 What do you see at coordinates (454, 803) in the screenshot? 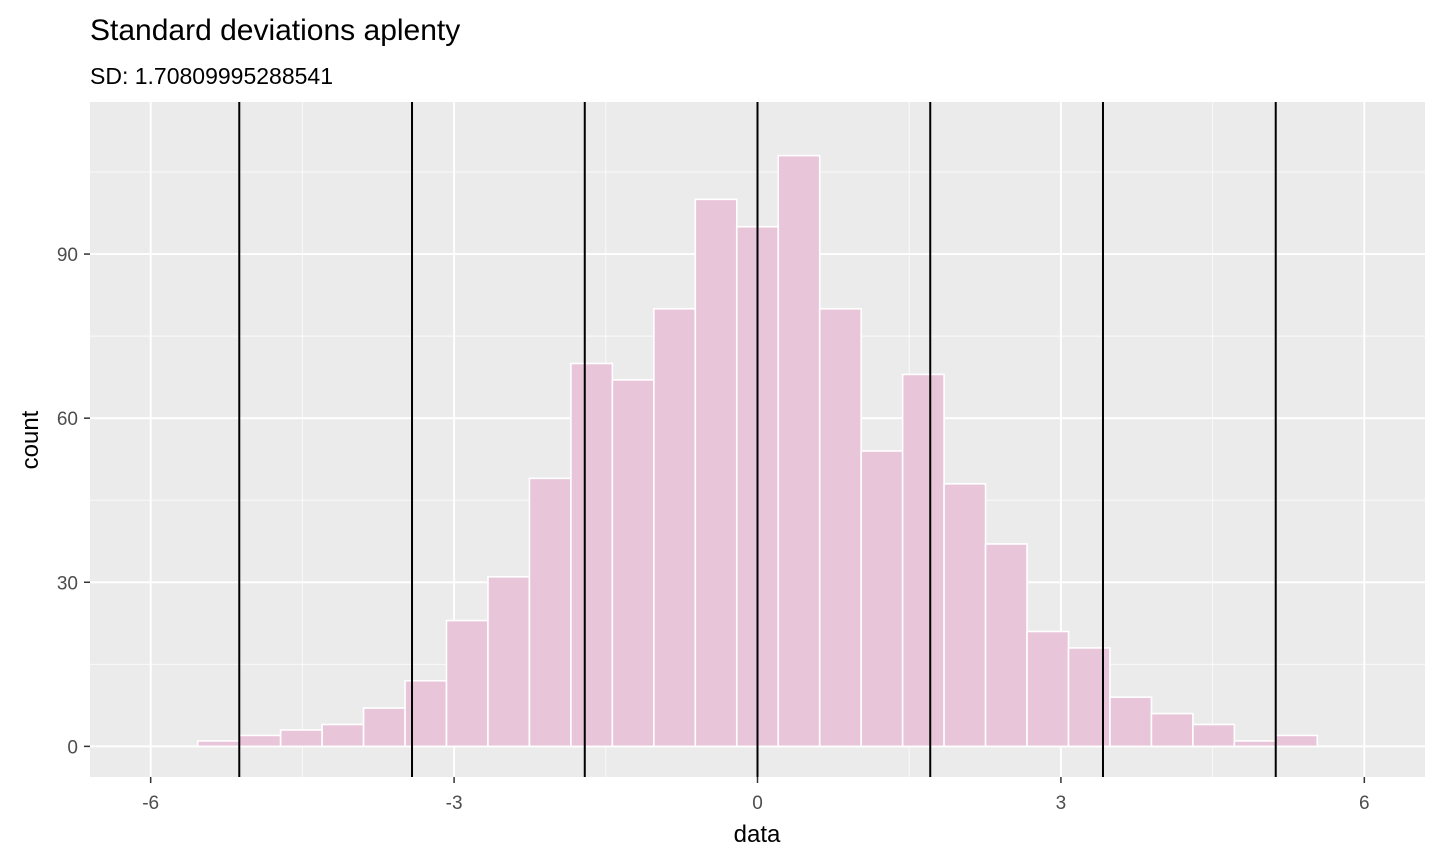
I see `x-tick-label-1: -3` at bounding box center [454, 803].